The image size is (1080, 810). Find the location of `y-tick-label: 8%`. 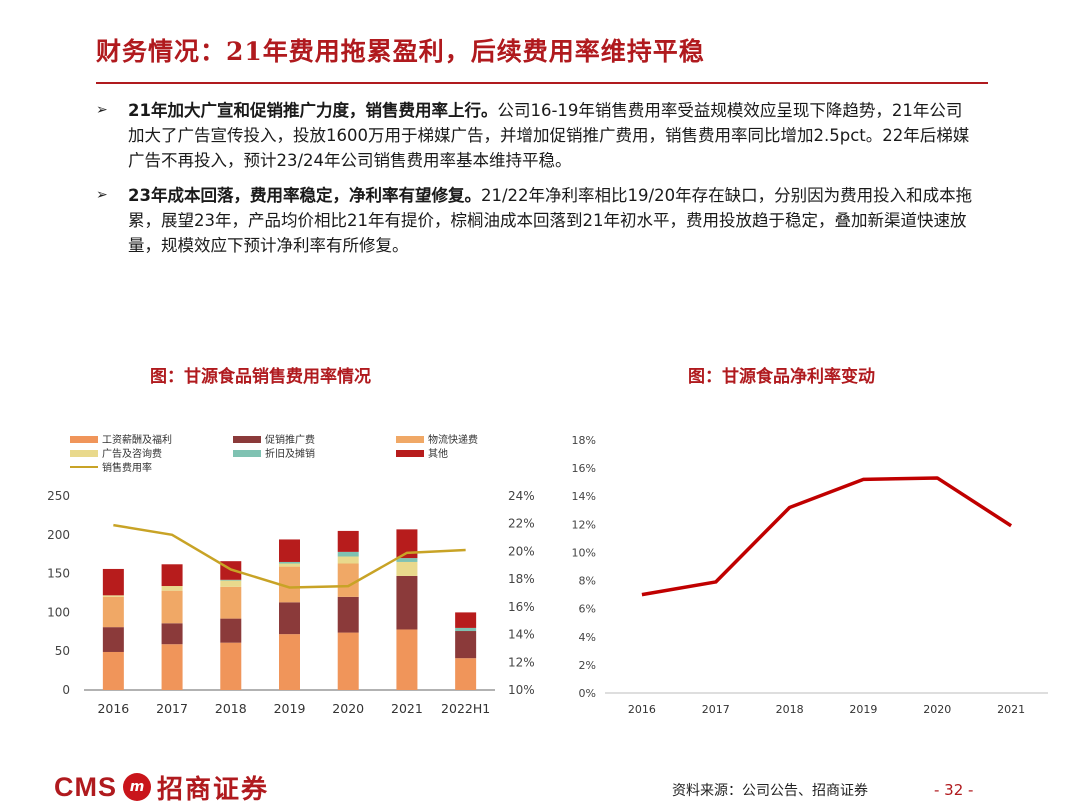

y-tick-label: 8% is located at coordinates (587, 581).